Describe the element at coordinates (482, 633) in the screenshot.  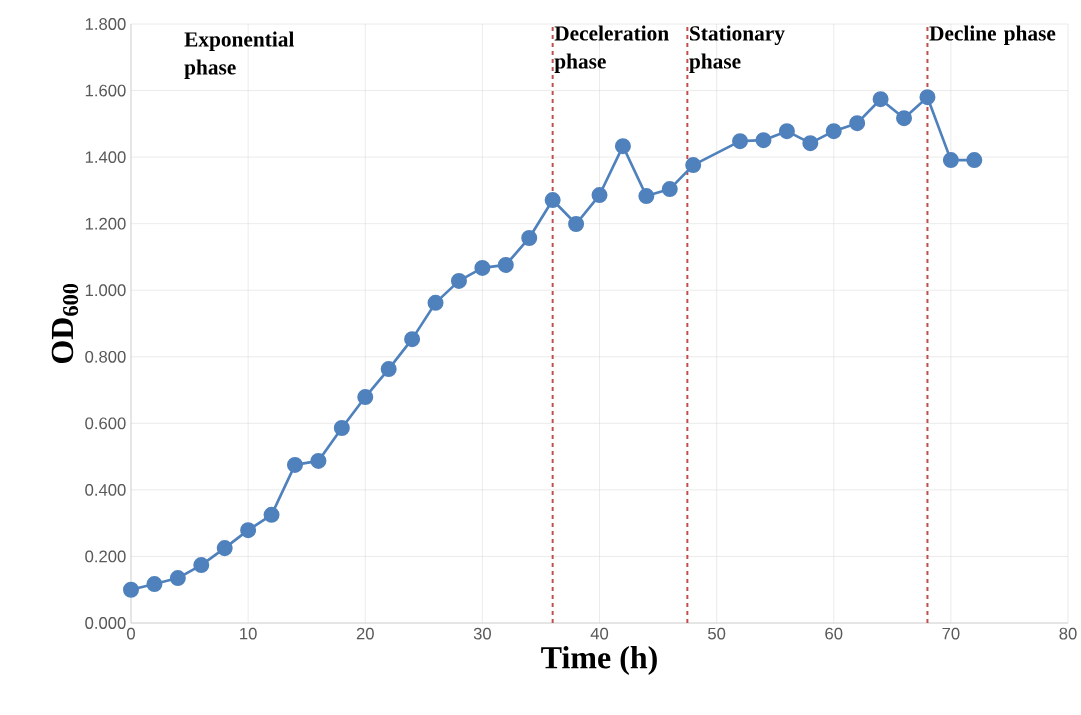
I see `x-tick-label: 30` at that location.